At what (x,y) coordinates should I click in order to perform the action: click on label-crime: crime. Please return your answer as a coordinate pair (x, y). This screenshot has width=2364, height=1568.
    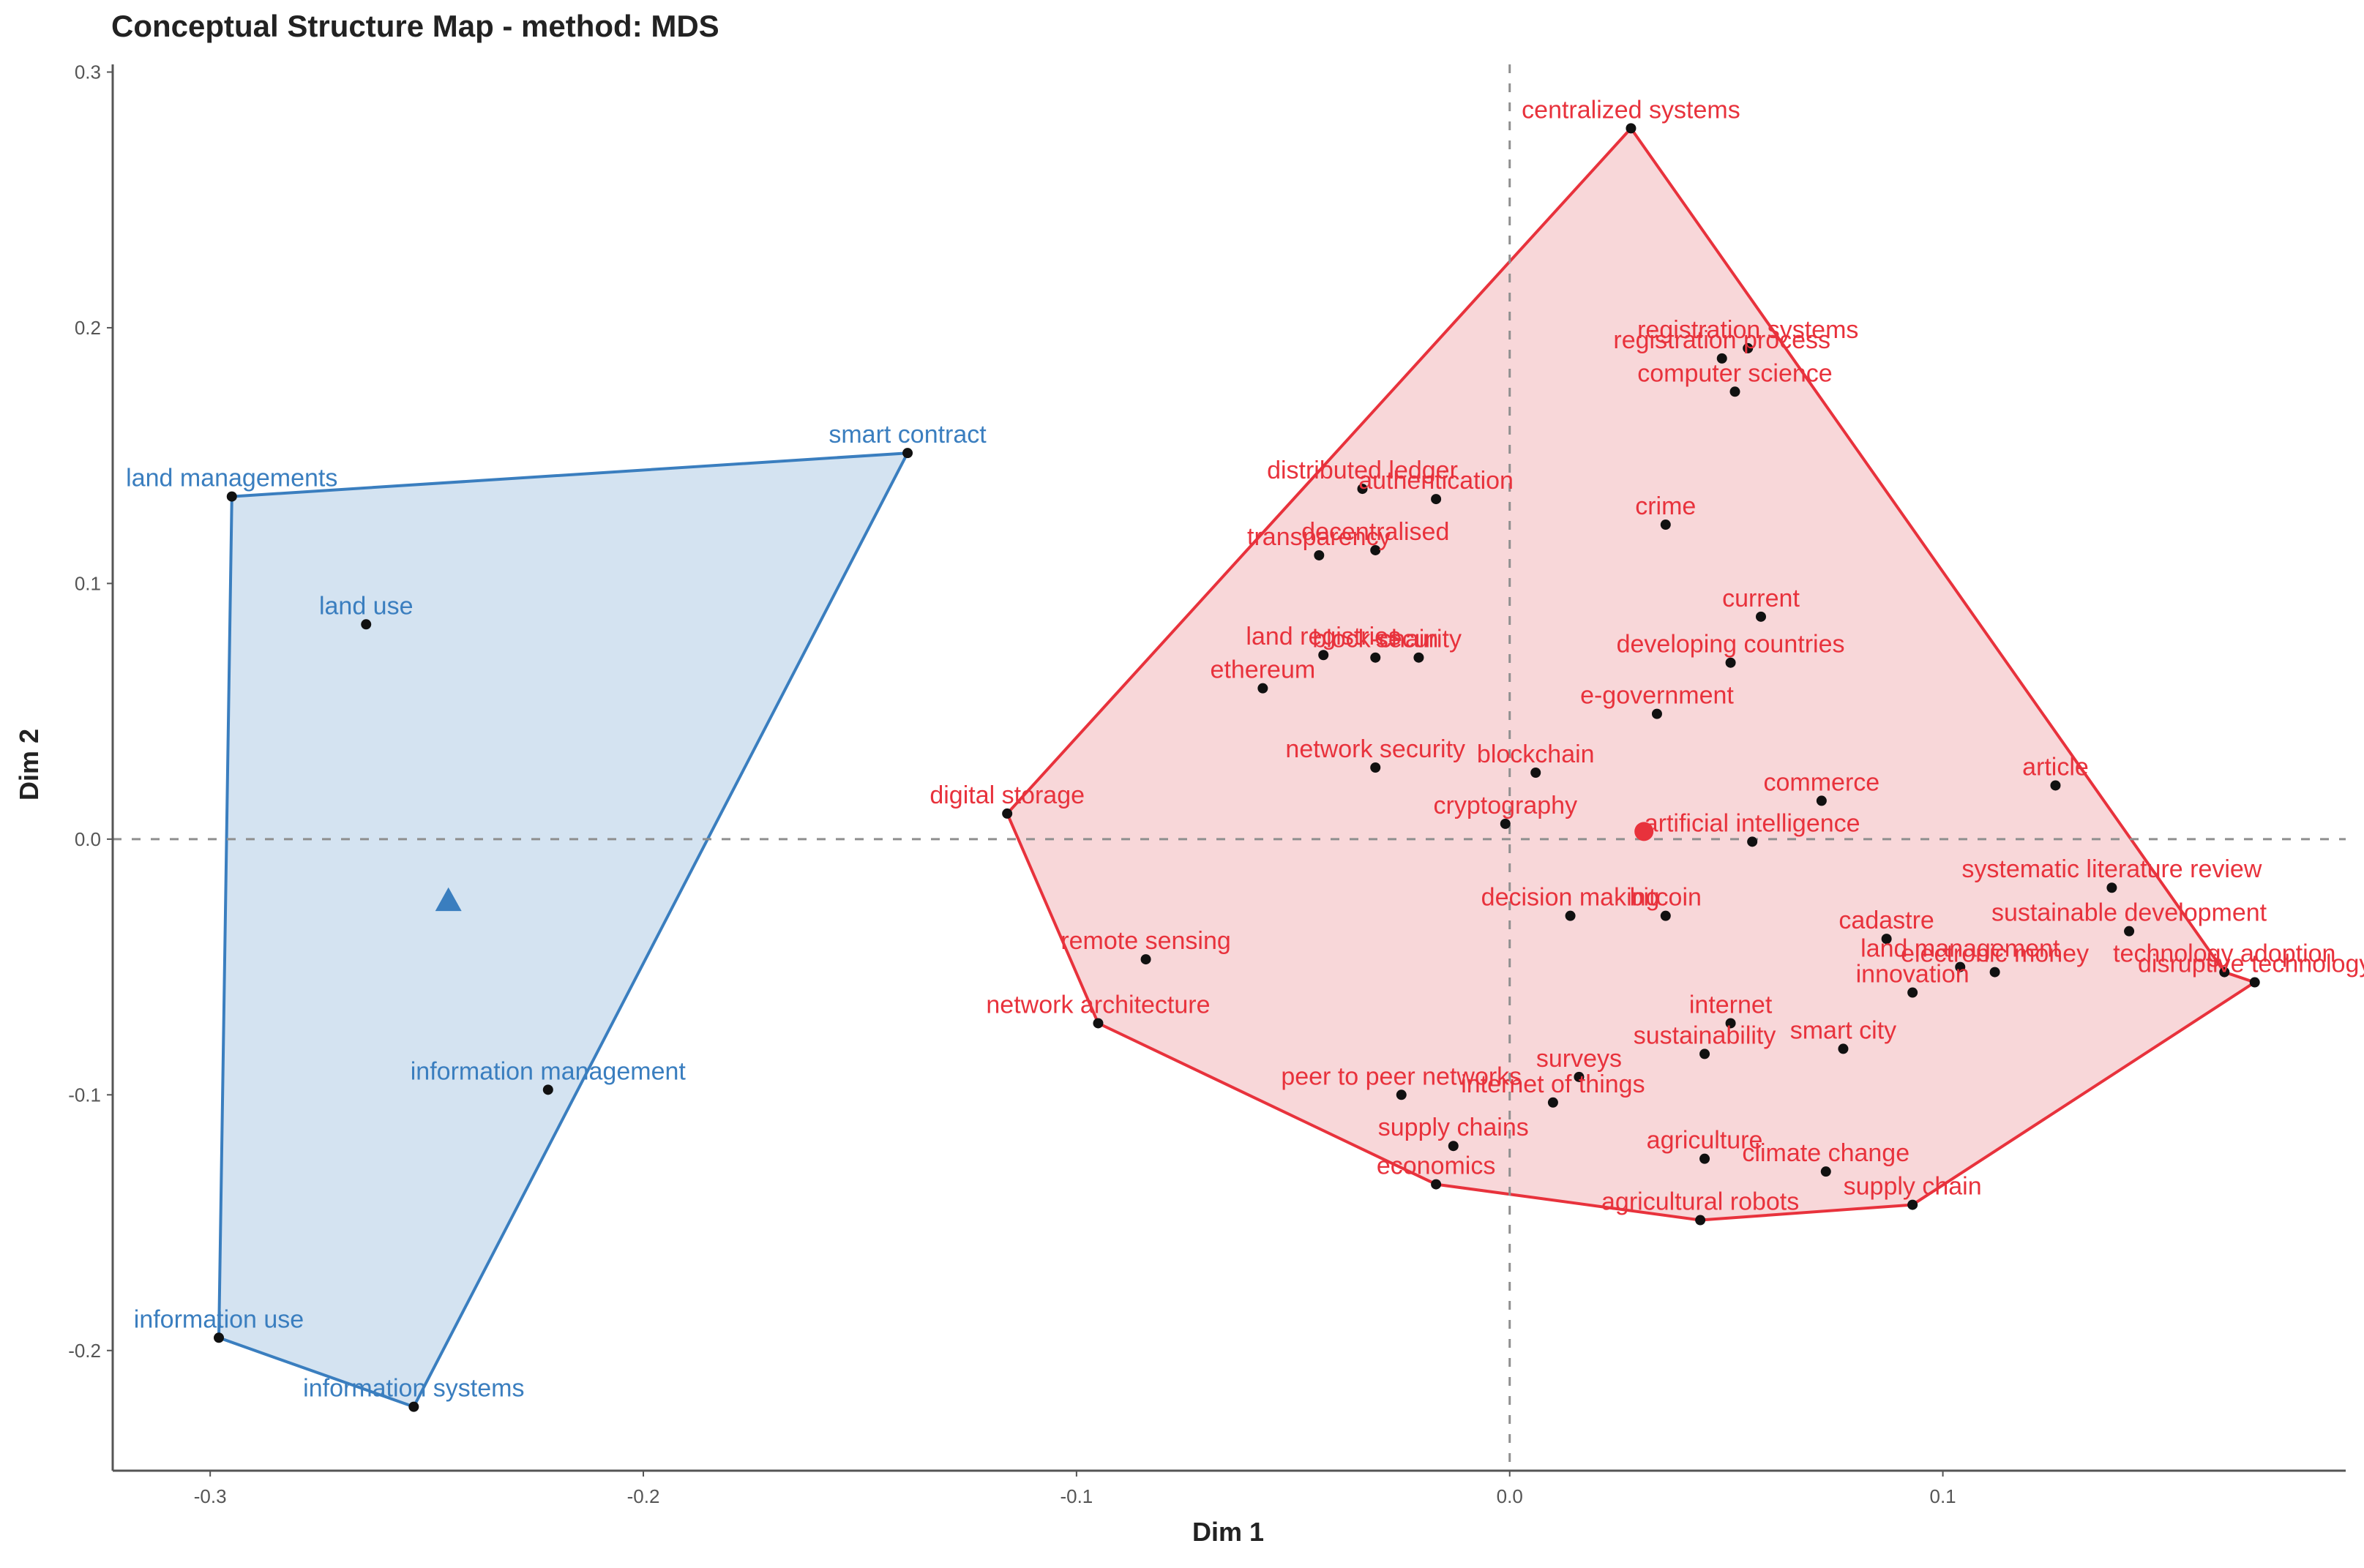
    Looking at the image, I should click on (1666, 506).